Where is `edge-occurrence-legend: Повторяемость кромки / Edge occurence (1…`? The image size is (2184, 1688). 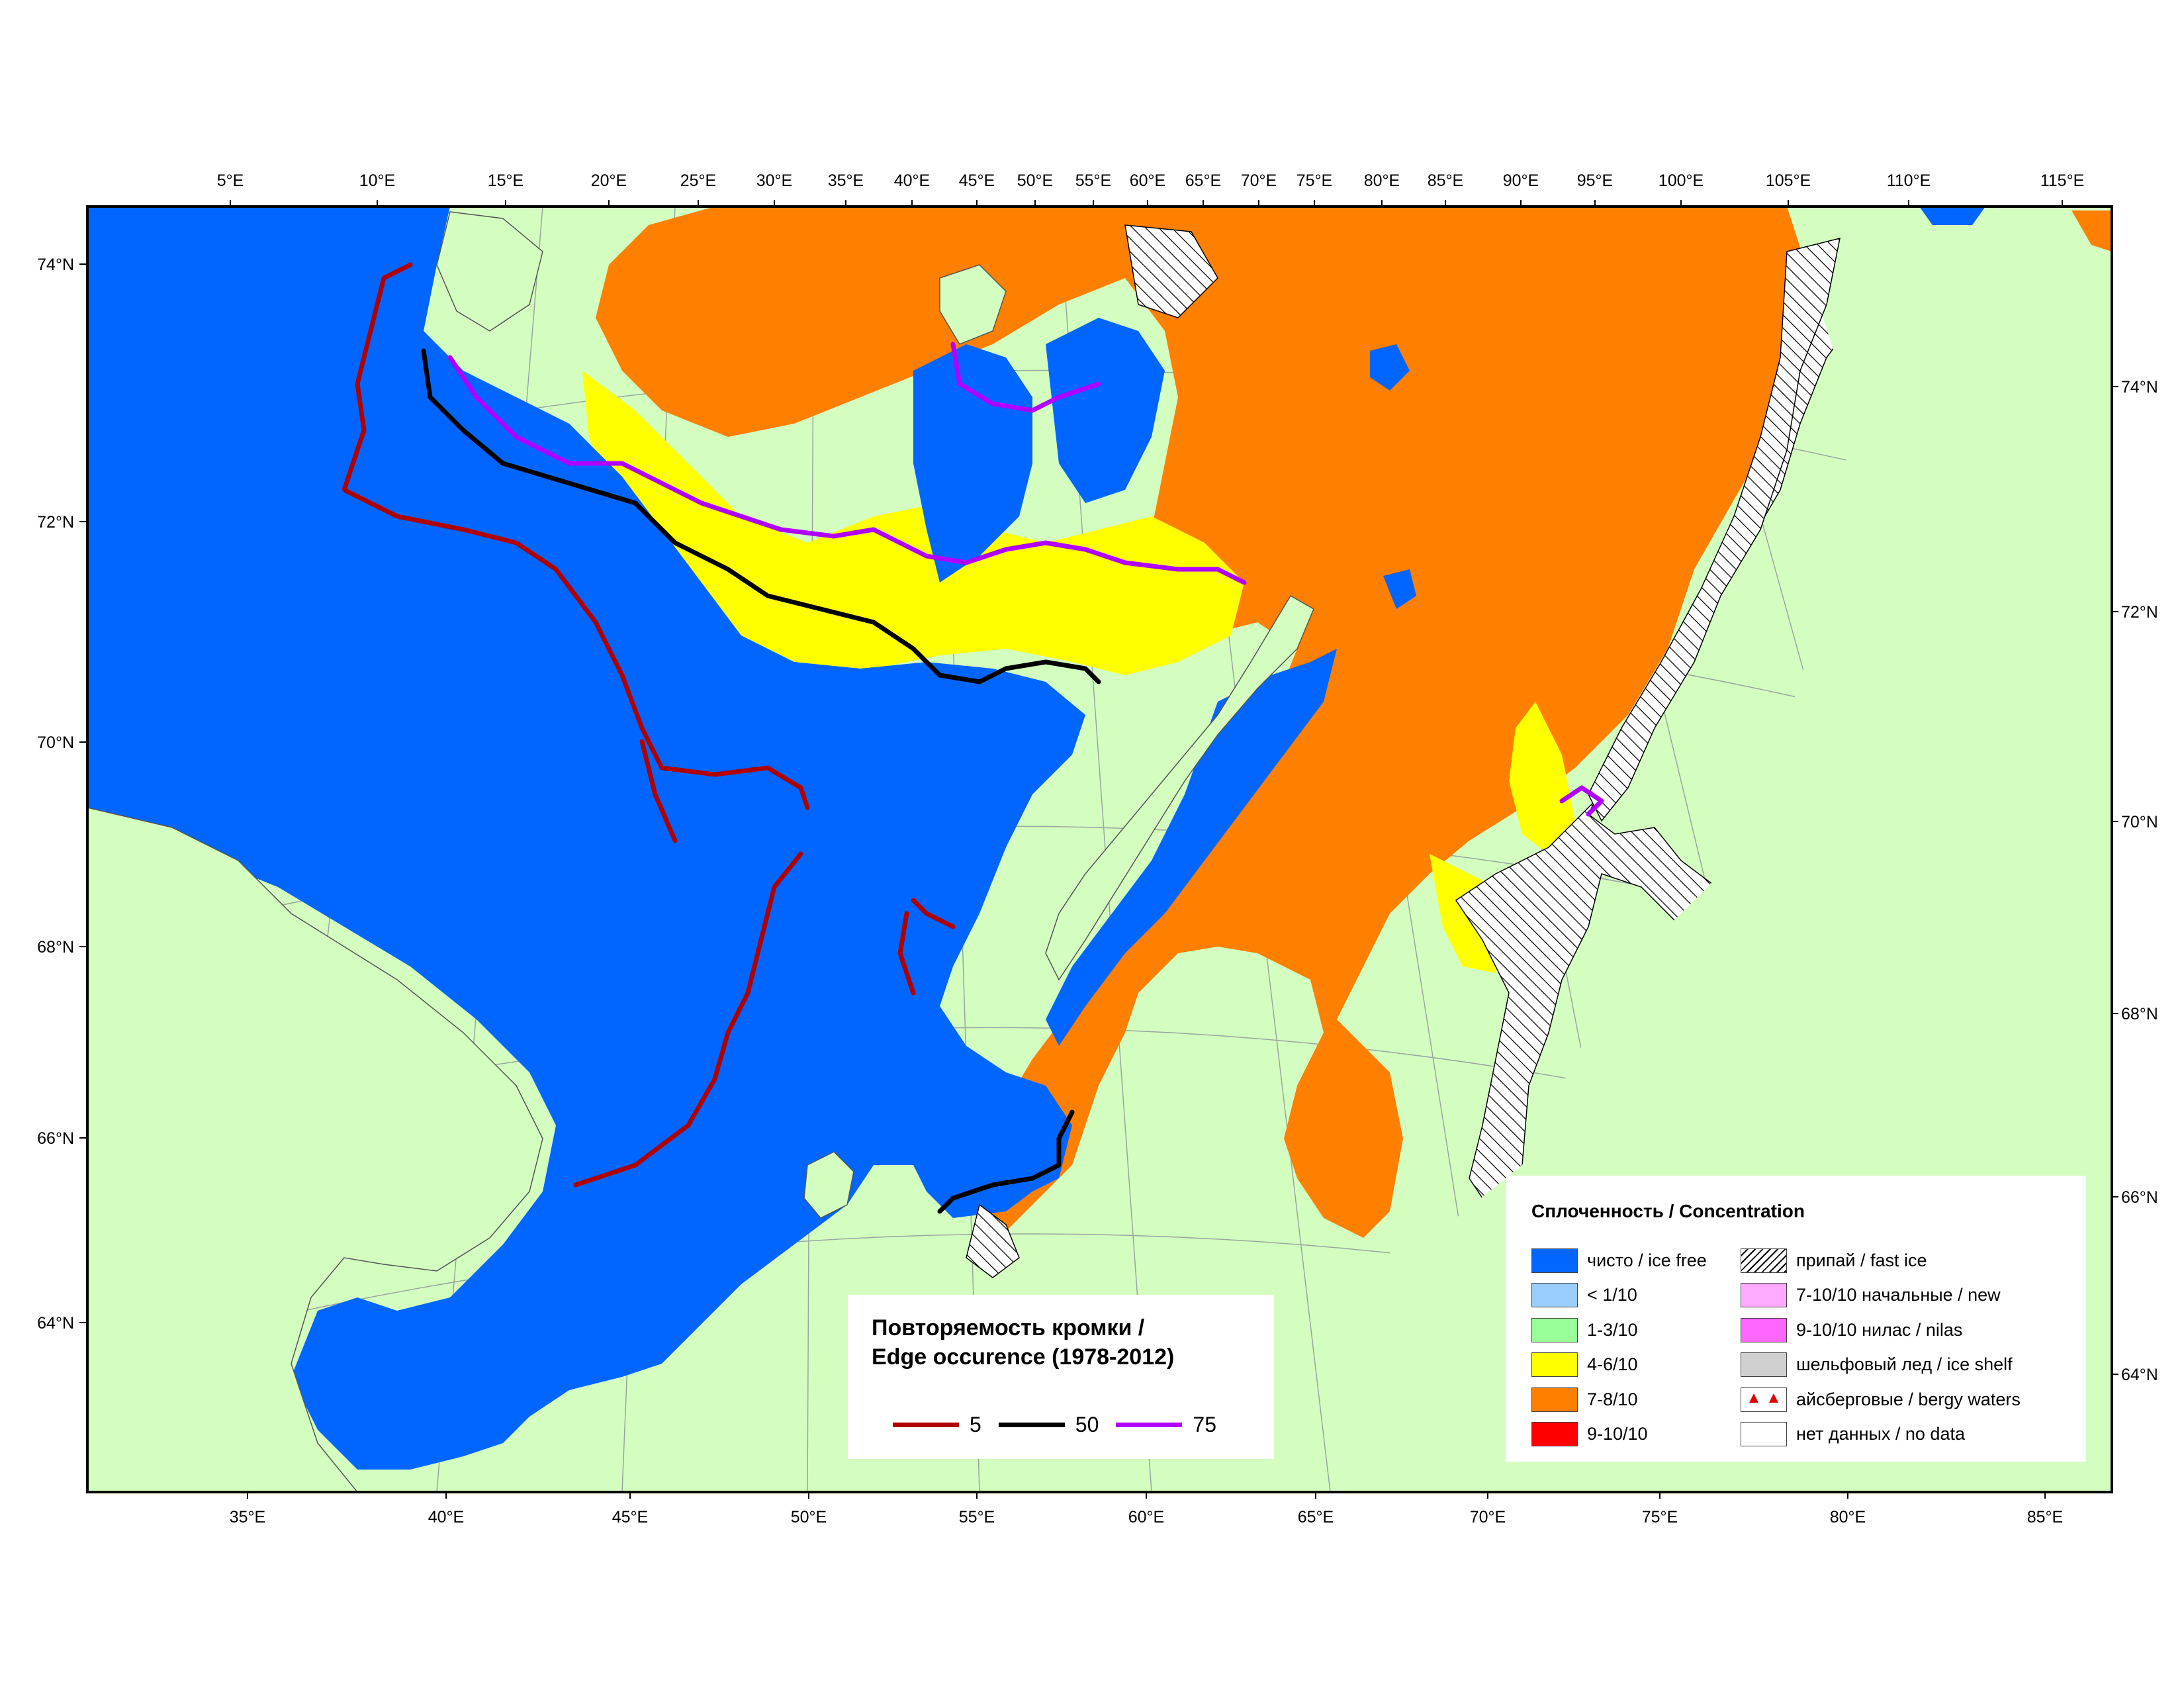 edge-occurrence-legend: Повторяемость кромки / Edge occurence (1… is located at coordinates (1061, 1377).